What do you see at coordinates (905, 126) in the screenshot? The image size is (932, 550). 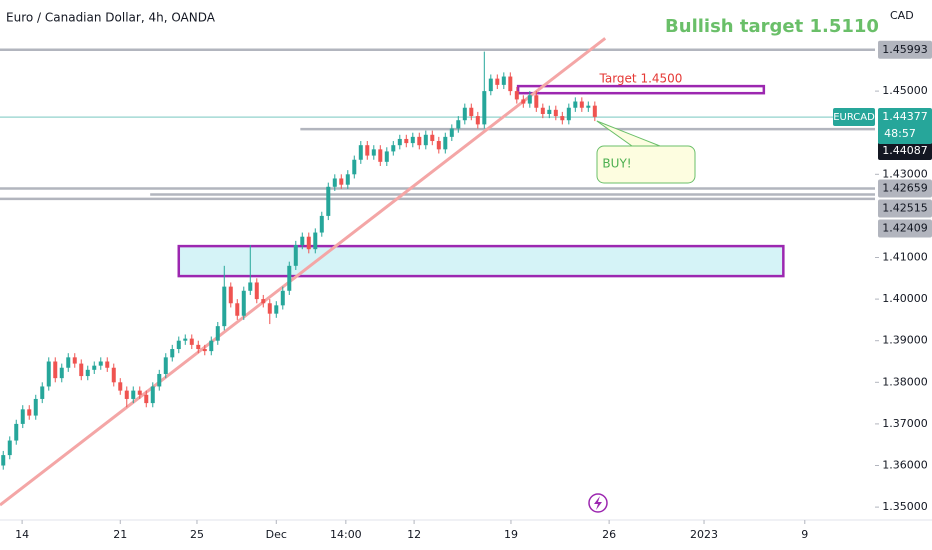 I see `last-price-badge` at bounding box center [905, 126].